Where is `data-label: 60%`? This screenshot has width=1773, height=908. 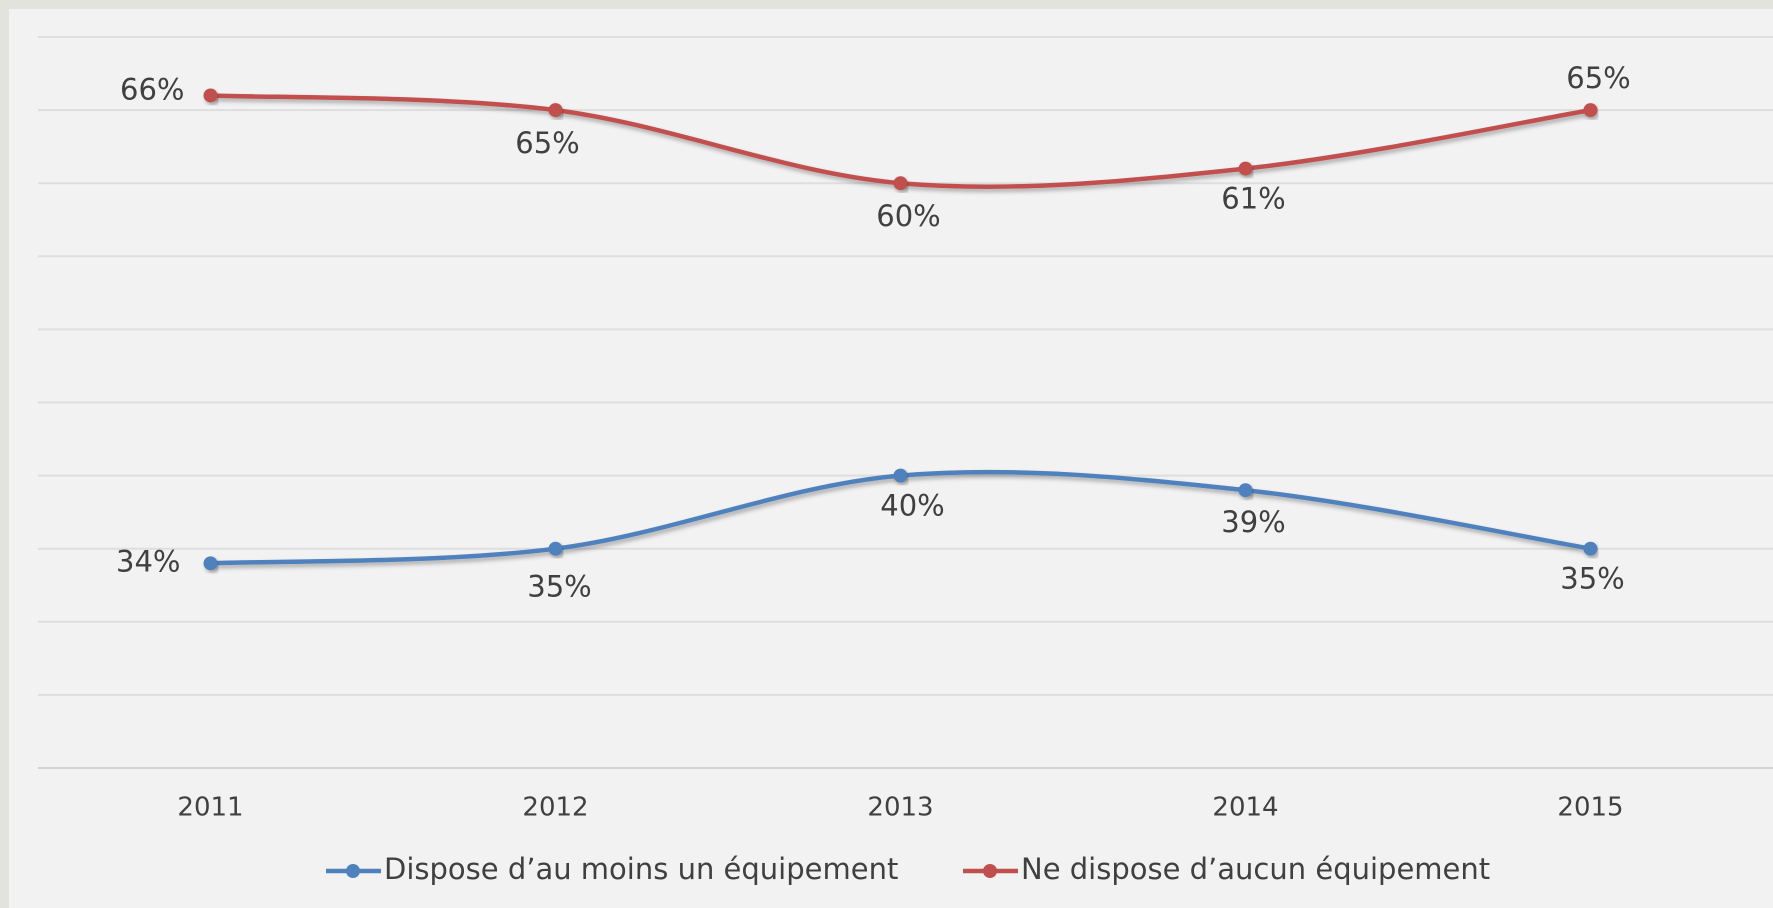
data-label: 60% is located at coordinates (908, 216).